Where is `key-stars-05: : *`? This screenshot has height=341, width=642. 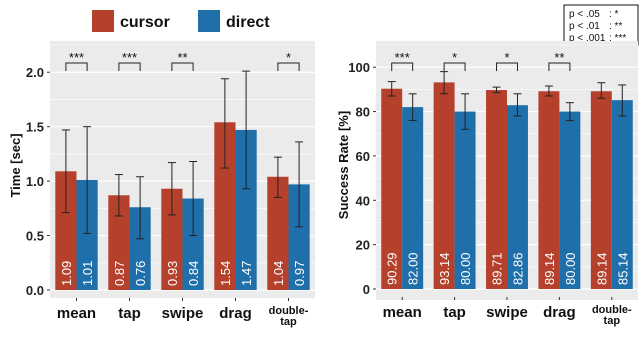 key-stars-05: : * is located at coordinates (614, 14).